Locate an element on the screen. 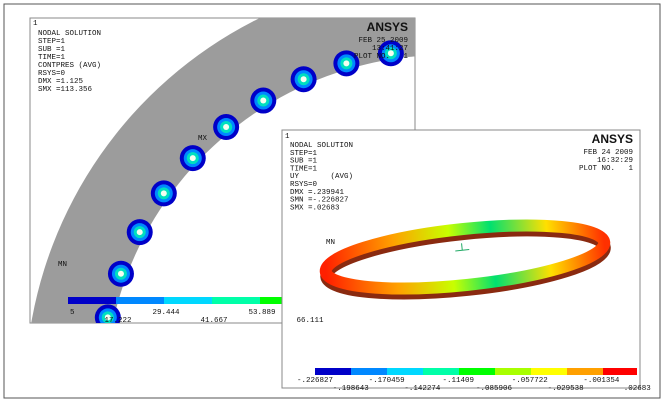 Image resolution: width=665 pixels, height=403 pixels. legend-label: 53.889 is located at coordinates (261, 313).